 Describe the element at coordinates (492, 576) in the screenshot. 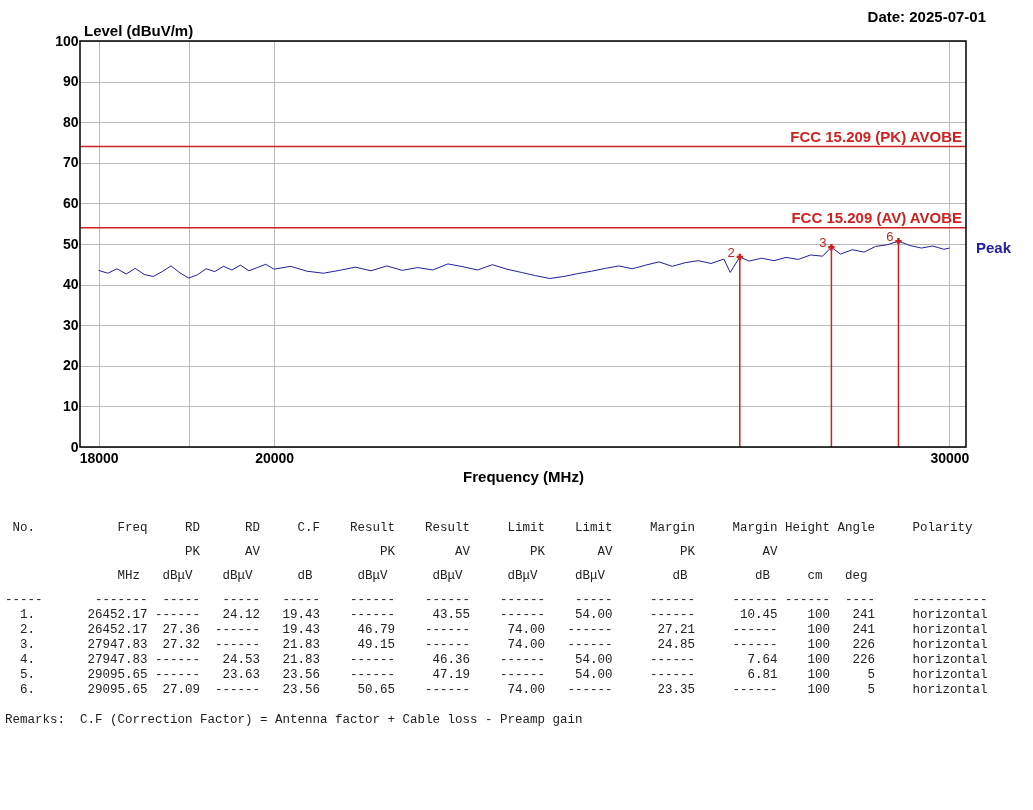

I see `text: MHz dBμV dBμV dB dBμV dBμV dBμV dBμV dB dB cm deg` at that location.